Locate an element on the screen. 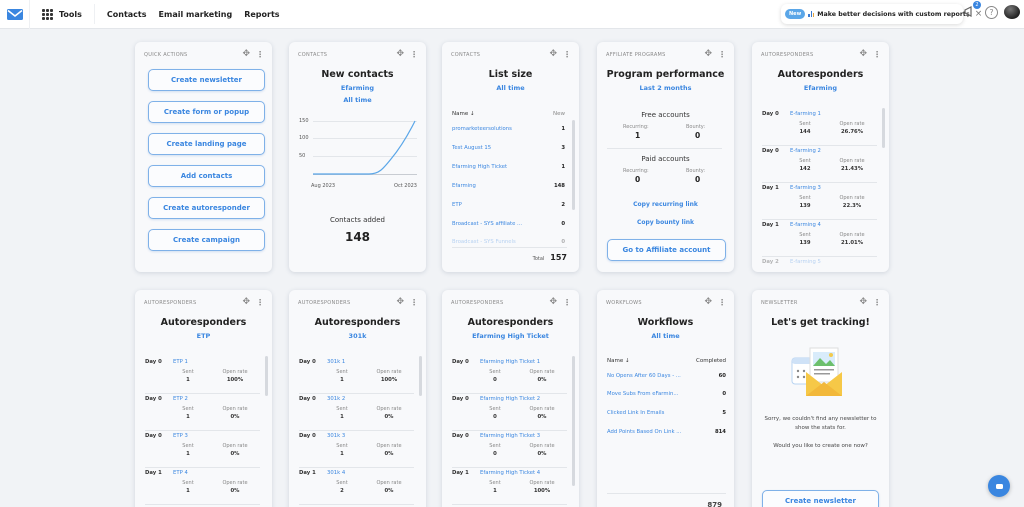 This screenshot has height=507, width=1024. autoresponder-row: Day 1 ETP 4 Sent 1 Open rate 0% is located at coordinates (202, 486).